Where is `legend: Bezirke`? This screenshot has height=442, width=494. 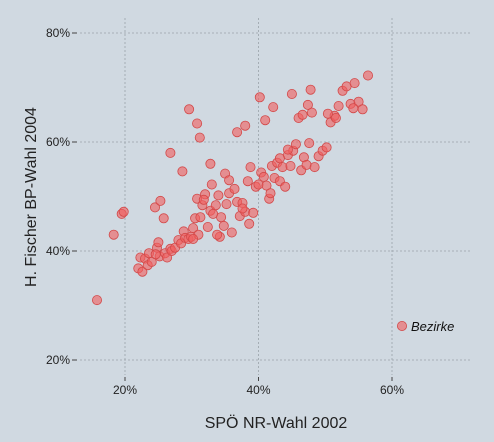
legend: Bezirke is located at coordinates (425, 326).